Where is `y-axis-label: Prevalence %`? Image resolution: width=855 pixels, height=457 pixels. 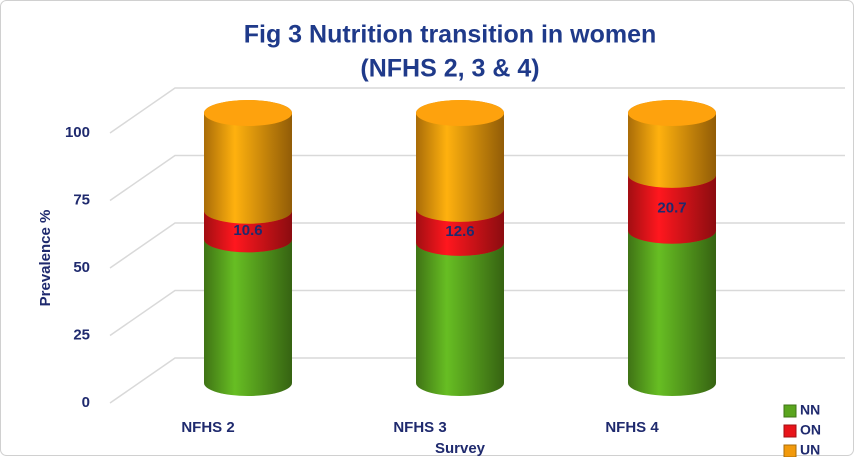
y-axis-label: Prevalence % is located at coordinates (45, 258).